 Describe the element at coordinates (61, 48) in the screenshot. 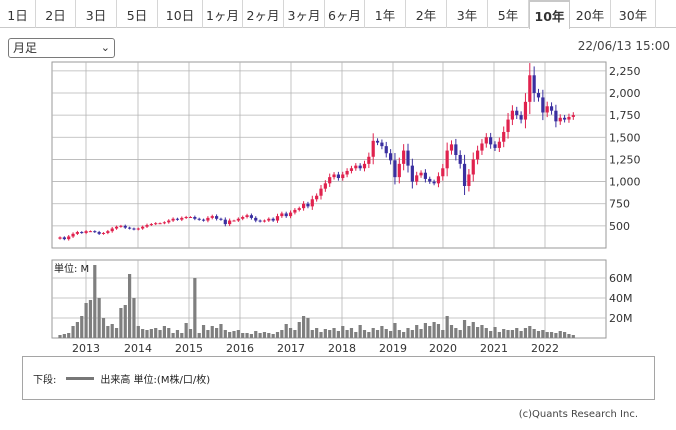

I see `period-select: 月足 ⌄` at that location.